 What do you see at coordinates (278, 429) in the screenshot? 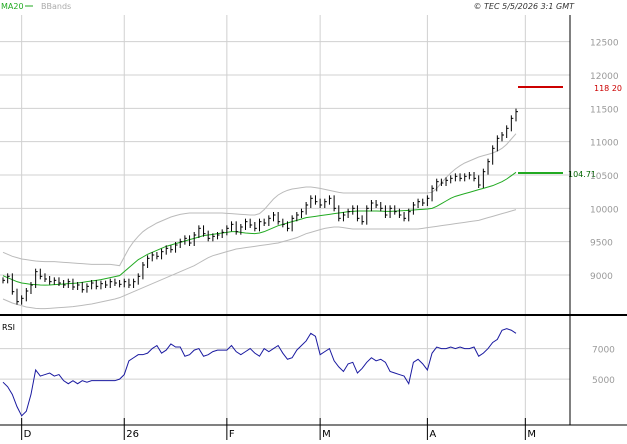
I see `x-axis: D 26 F M A M` at bounding box center [278, 429].